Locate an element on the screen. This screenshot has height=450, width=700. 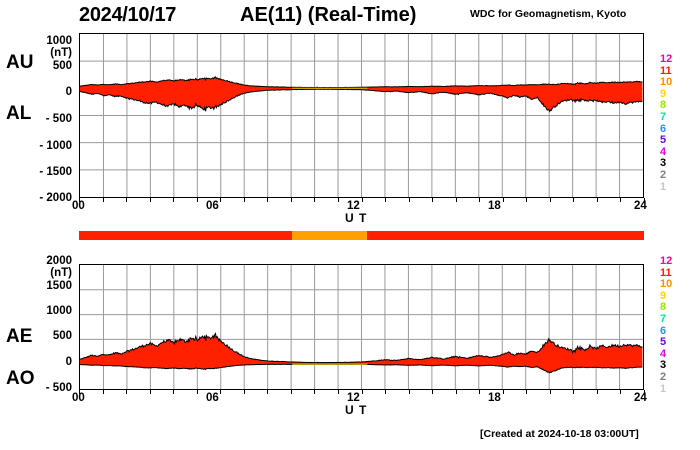
top-xtick-06: 06 is located at coordinates (212, 206).